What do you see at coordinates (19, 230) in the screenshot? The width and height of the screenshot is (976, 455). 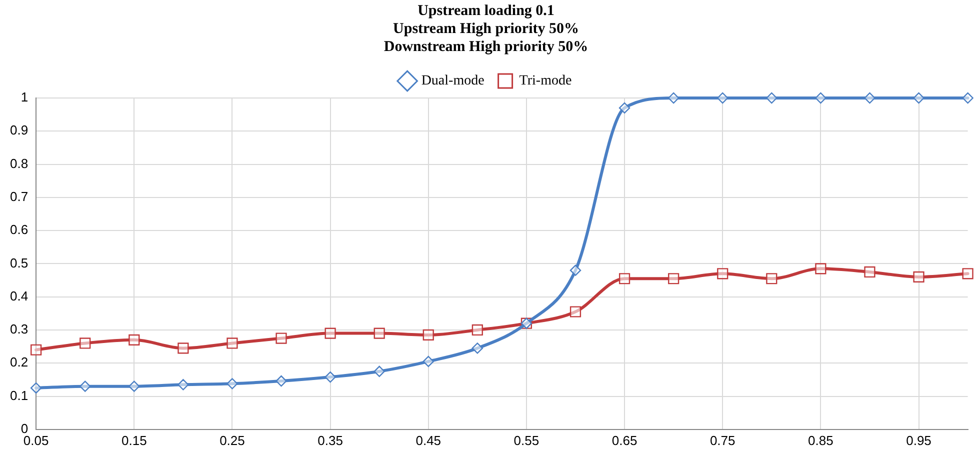 I see `y-tick-label: 0.6` at bounding box center [19, 230].